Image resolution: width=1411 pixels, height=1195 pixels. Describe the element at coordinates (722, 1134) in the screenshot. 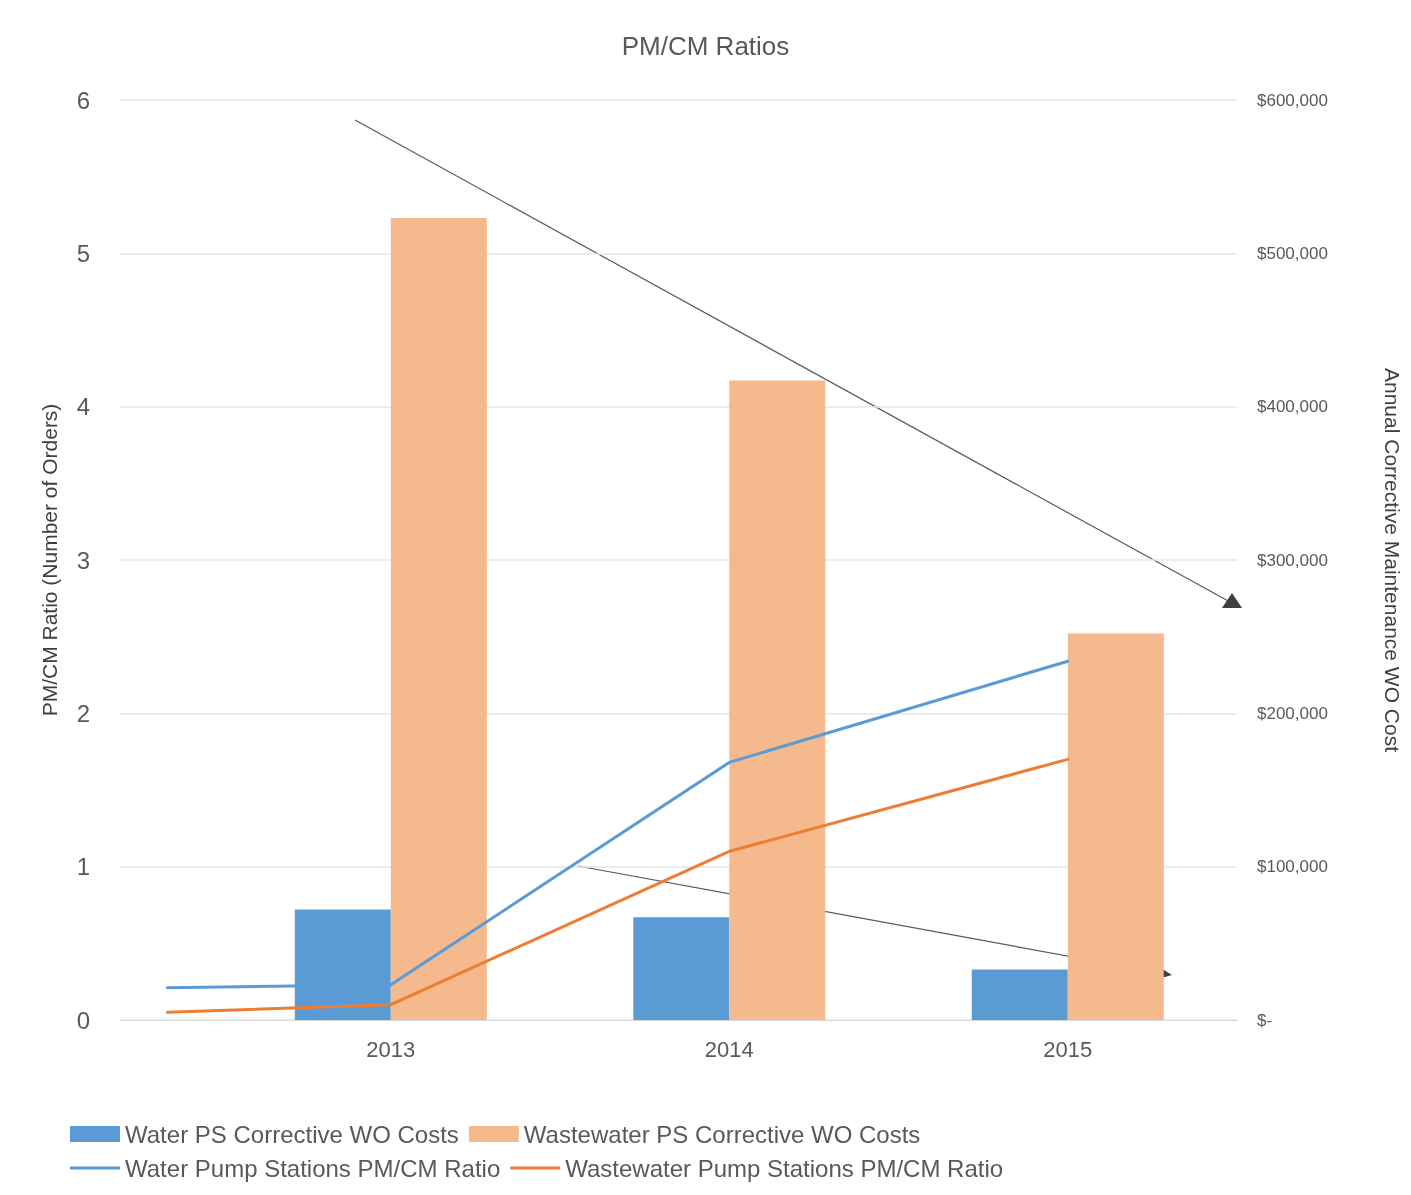

I see `legend-label: Wastewater PS Corrective WO Costs` at that location.